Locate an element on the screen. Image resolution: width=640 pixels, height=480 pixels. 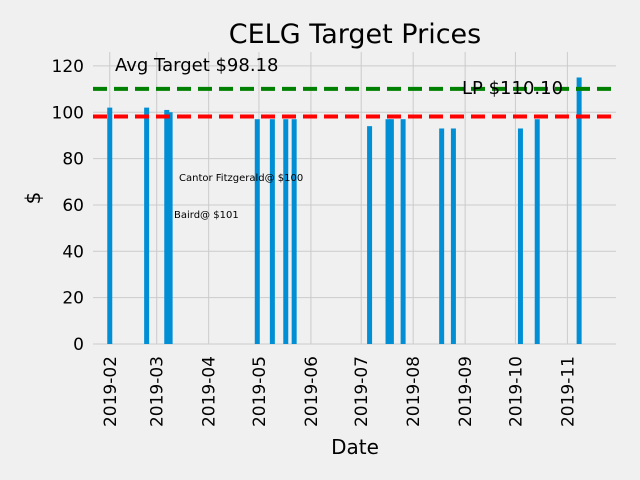
cantor-annotation: Cantor Fitzgerald@ $100 is located at coordinates (241, 178).